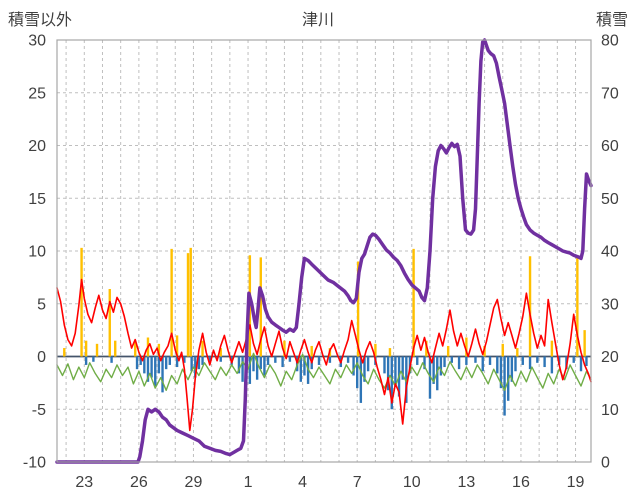 The height and width of the screenshot is (501, 636). Describe the element at coordinates (610, 93) in the screenshot. I see `svg-text: 70` at that location.